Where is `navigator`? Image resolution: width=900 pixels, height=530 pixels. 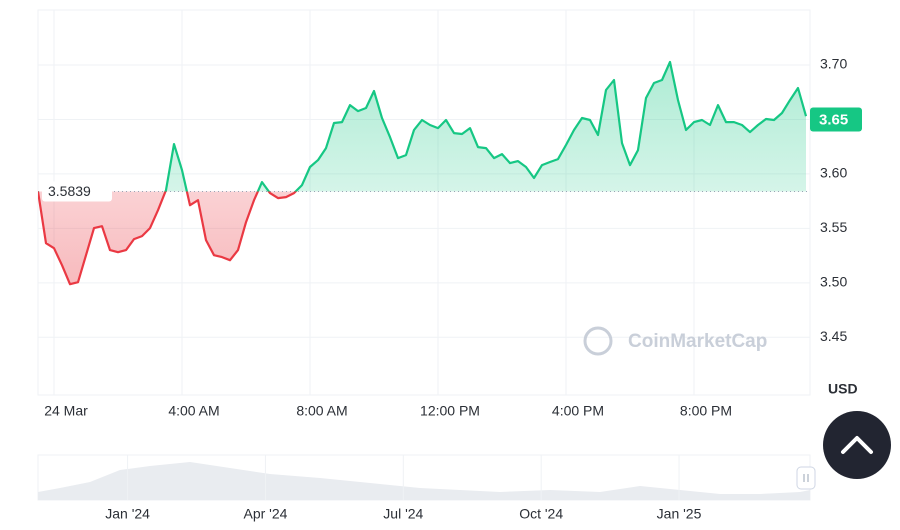 navigator is located at coordinates (426, 477).